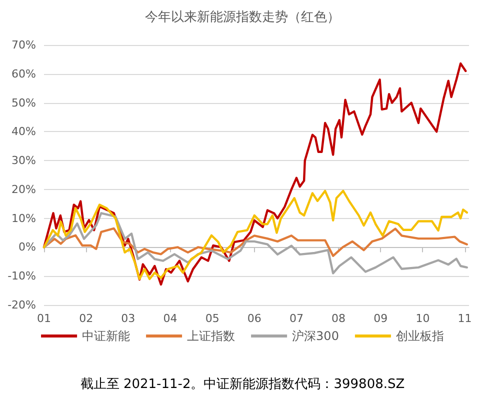 Image resolution: width=485 pixels, height=399 pixels. What do you see at coordinates (420, 336) in the screenshot?
I see `legend-label: 创业板指` at bounding box center [420, 336].